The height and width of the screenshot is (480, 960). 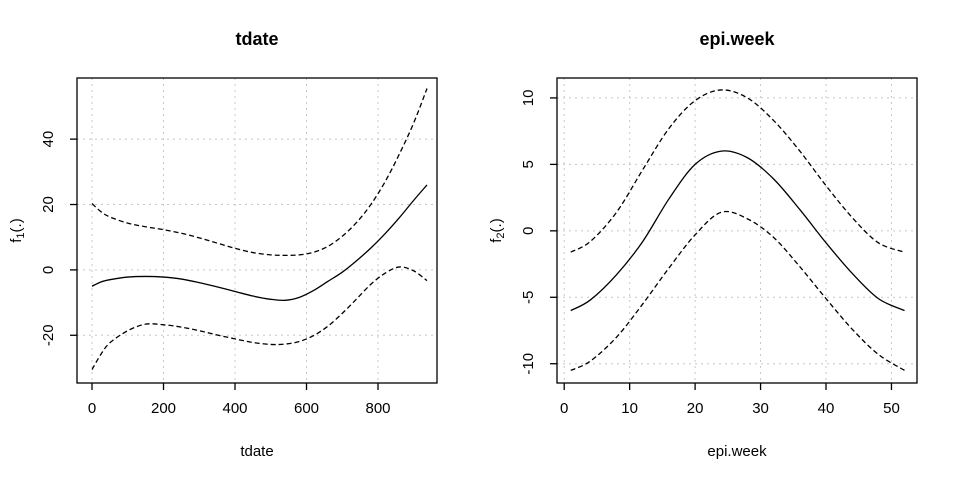 I want to click on x-tick-label: 200, so click(x=163, y=408).